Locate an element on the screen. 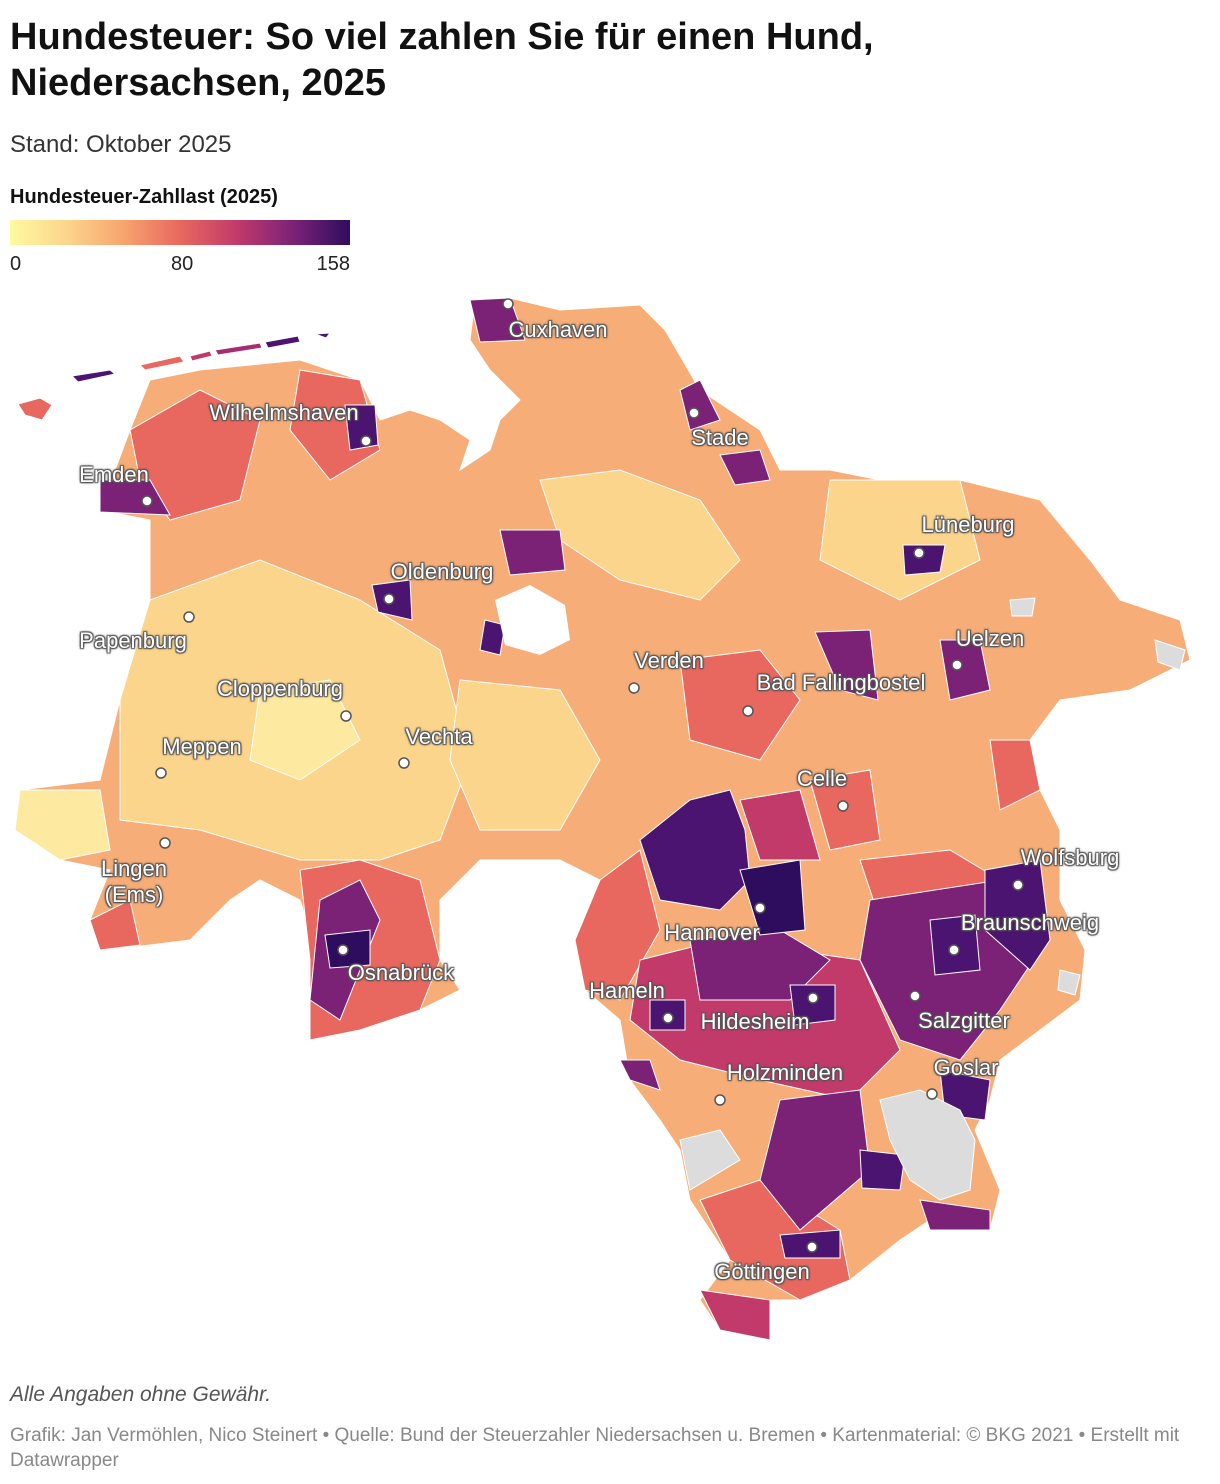 This screenshot has width=1220, height=1484. city-label: Osnabrück is located at coordinates (401, 972).